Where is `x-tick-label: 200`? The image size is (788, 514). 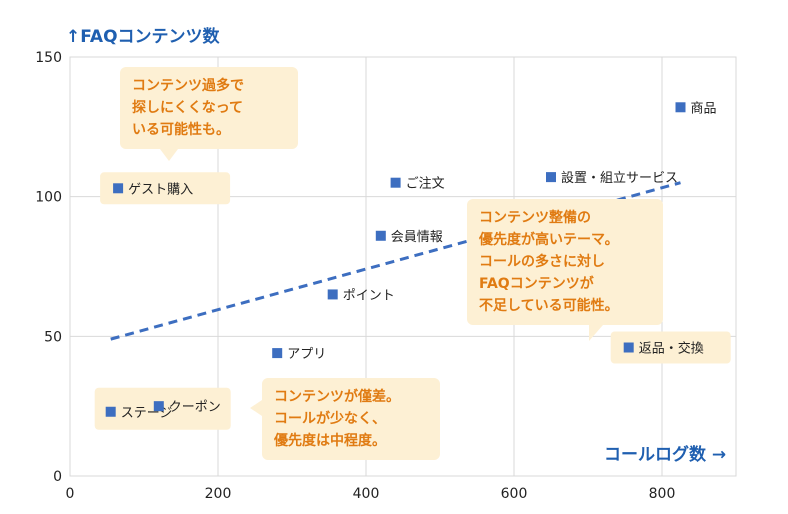
x-tick-label: 200 is located at coordinates (218, 494).